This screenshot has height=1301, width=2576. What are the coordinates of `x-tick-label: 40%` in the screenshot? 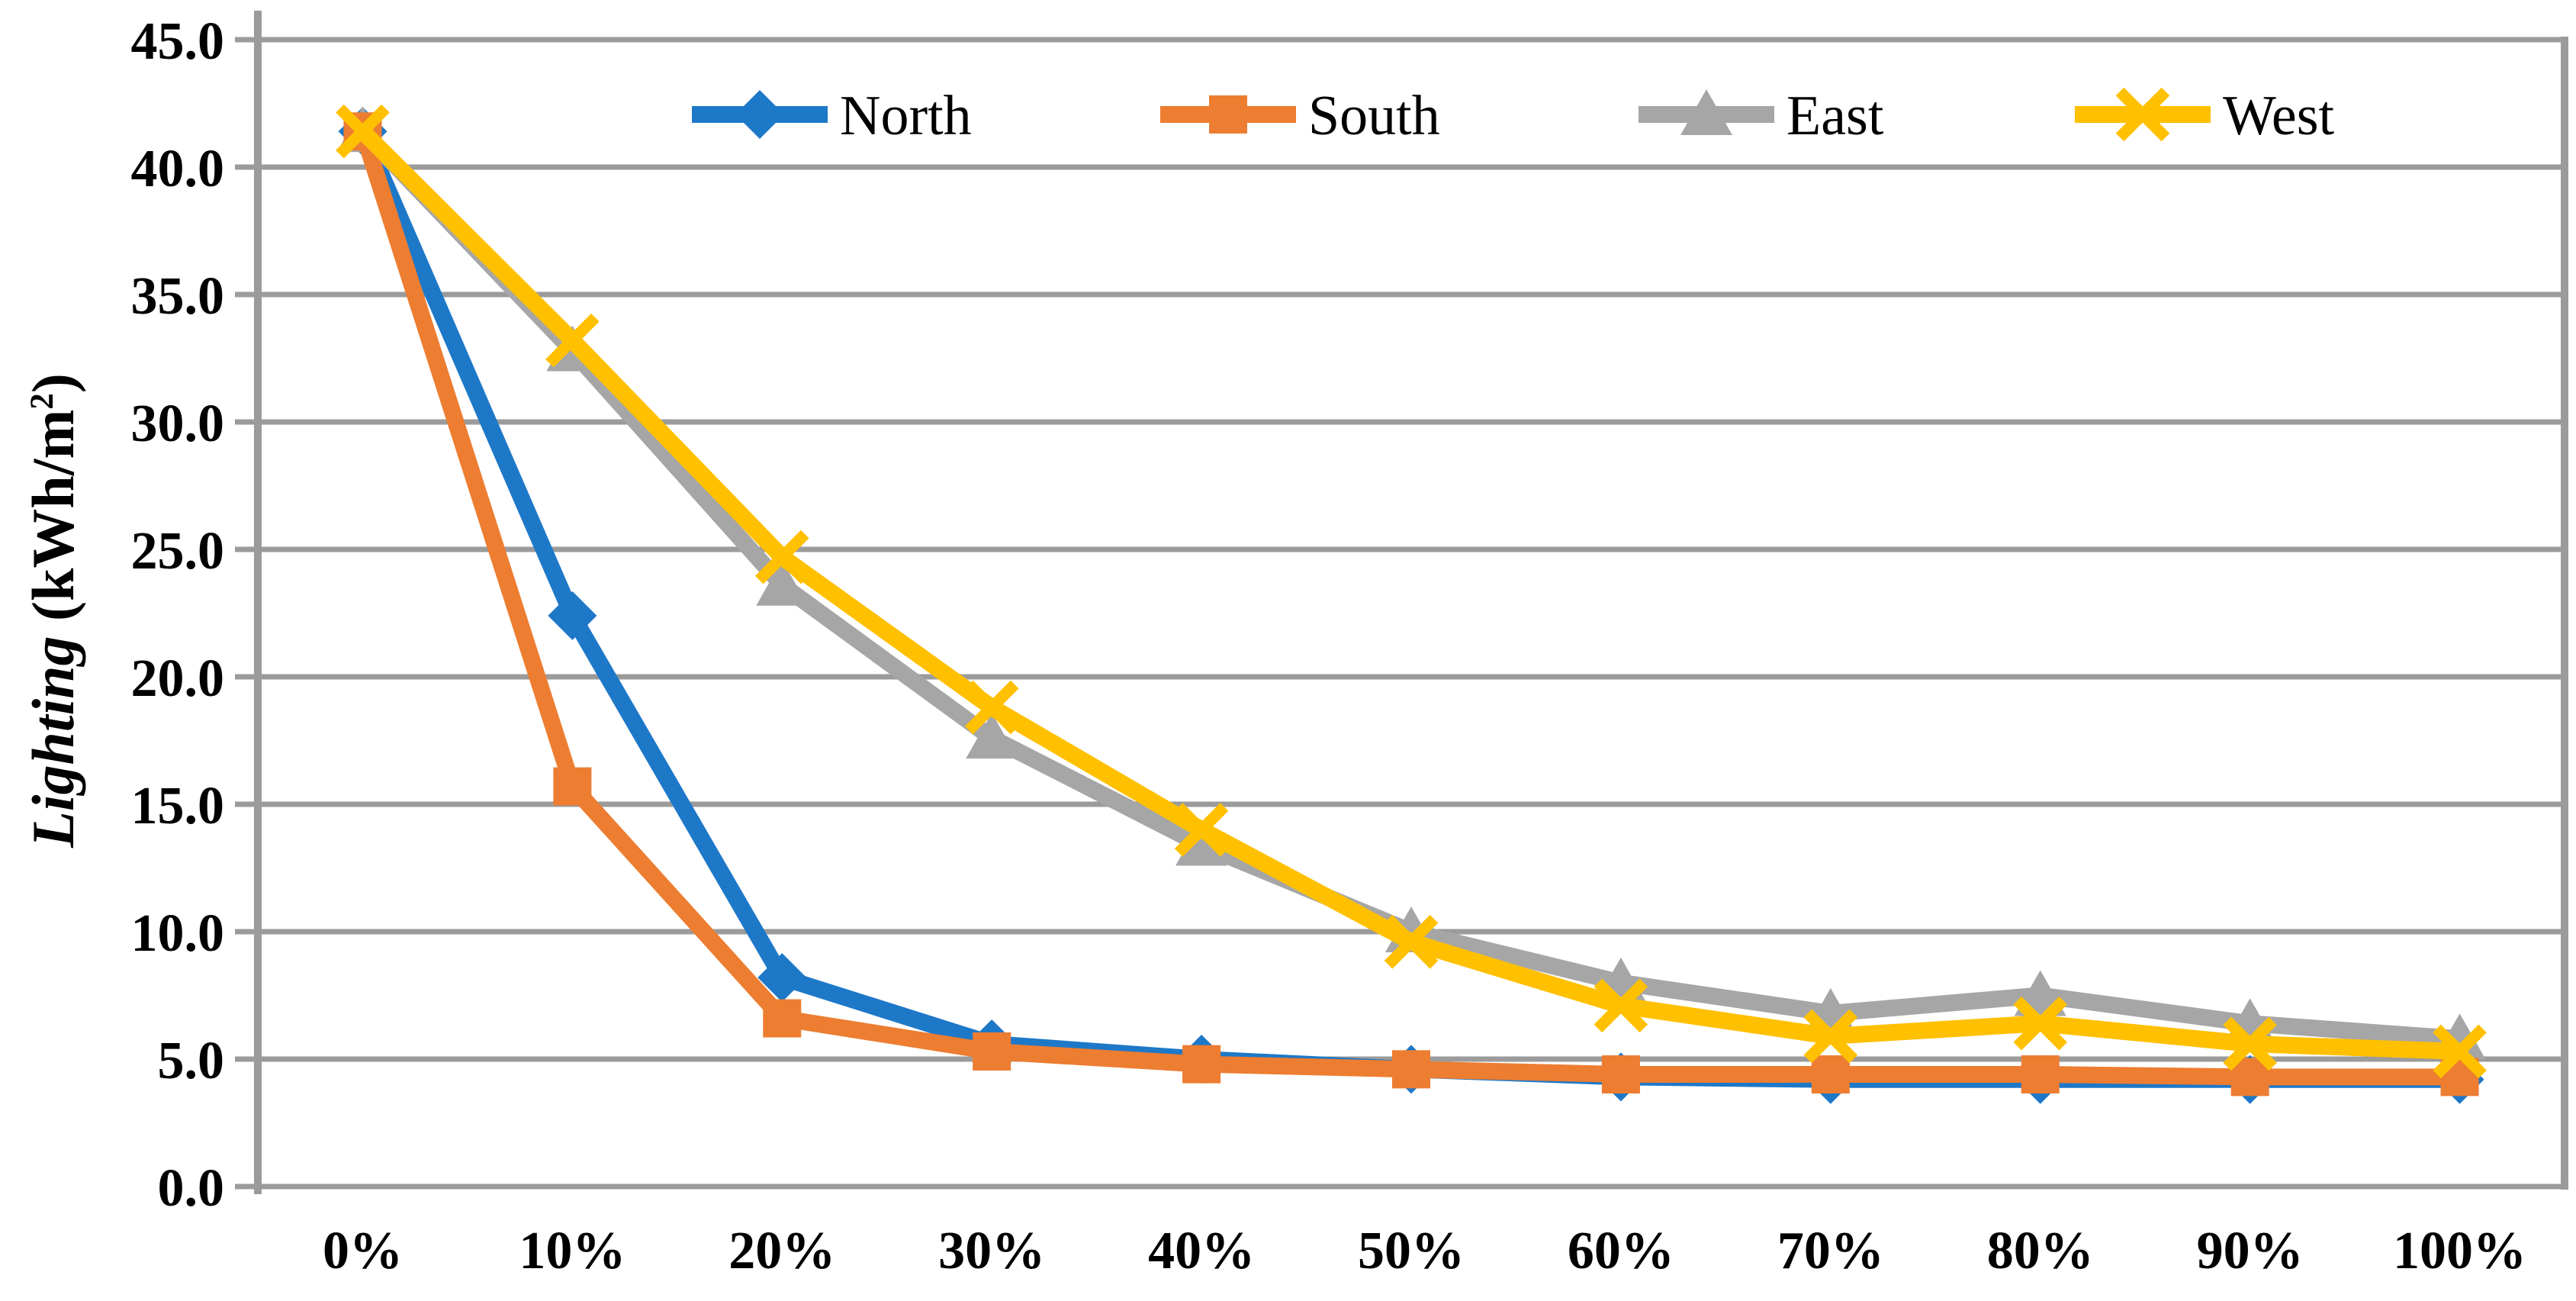 It's located at (1201, 1251).